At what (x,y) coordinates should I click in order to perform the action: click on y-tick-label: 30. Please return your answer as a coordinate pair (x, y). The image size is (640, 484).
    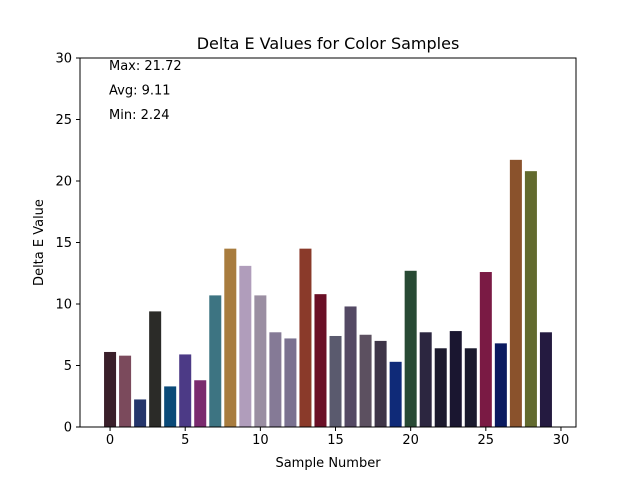
    Looking at the image, I should click on (63, 59).